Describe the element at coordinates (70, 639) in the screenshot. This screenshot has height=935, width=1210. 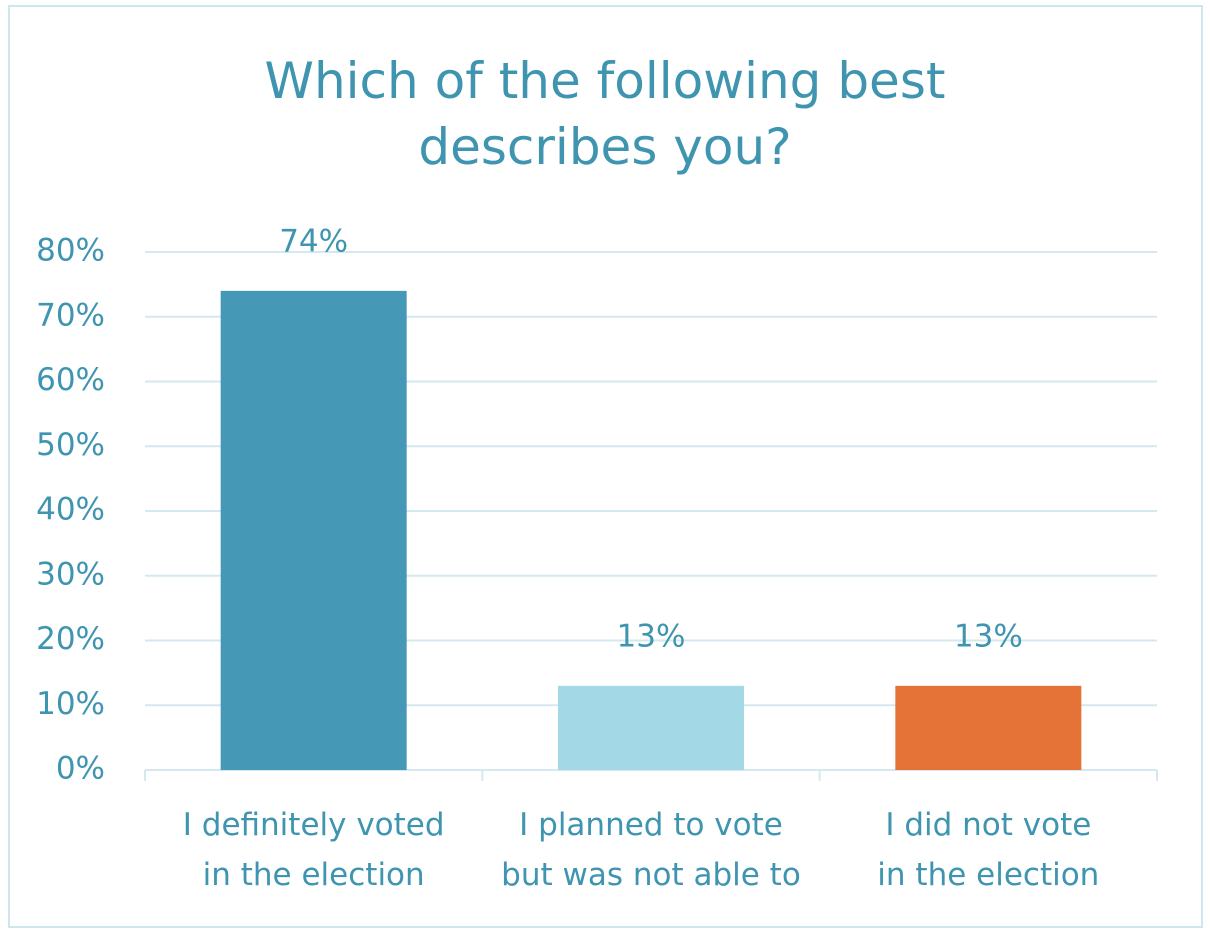
I see `y-tick-label: 20%` at that location.